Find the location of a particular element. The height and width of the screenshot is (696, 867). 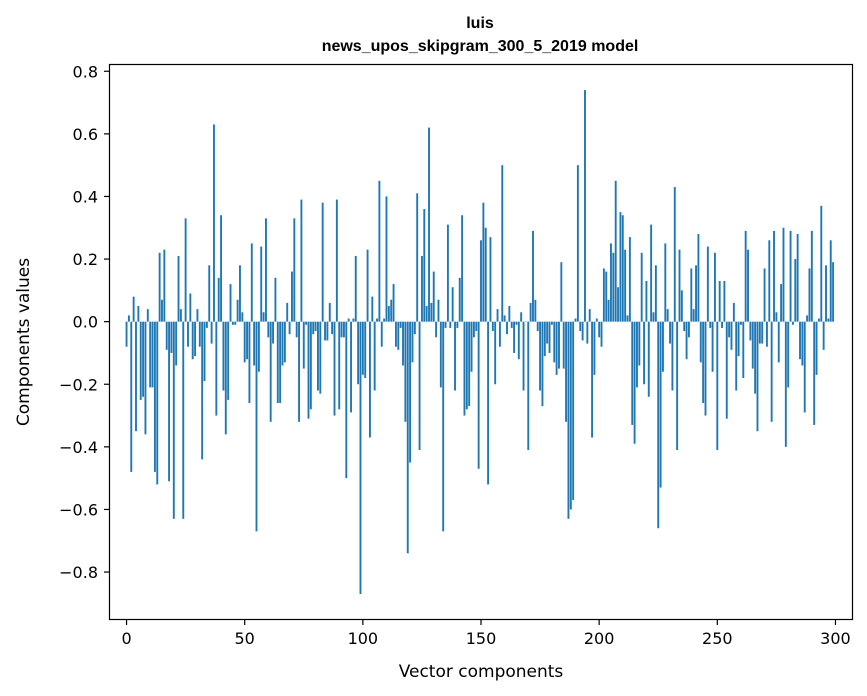

y-tick-label: −0.8 is located at coordinates (78, 572).